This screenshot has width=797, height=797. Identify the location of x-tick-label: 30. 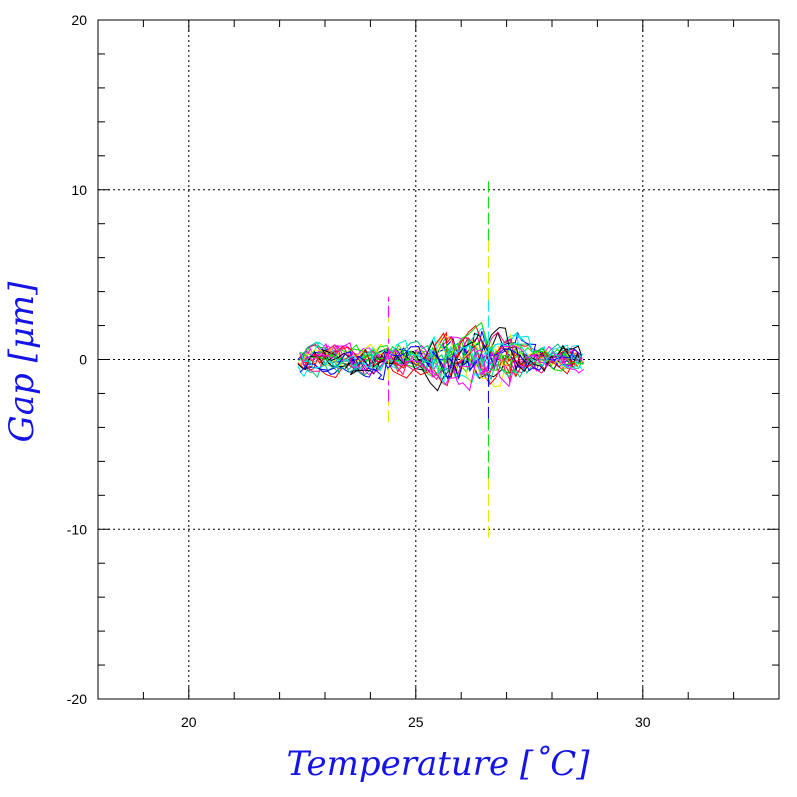
(643, 722).